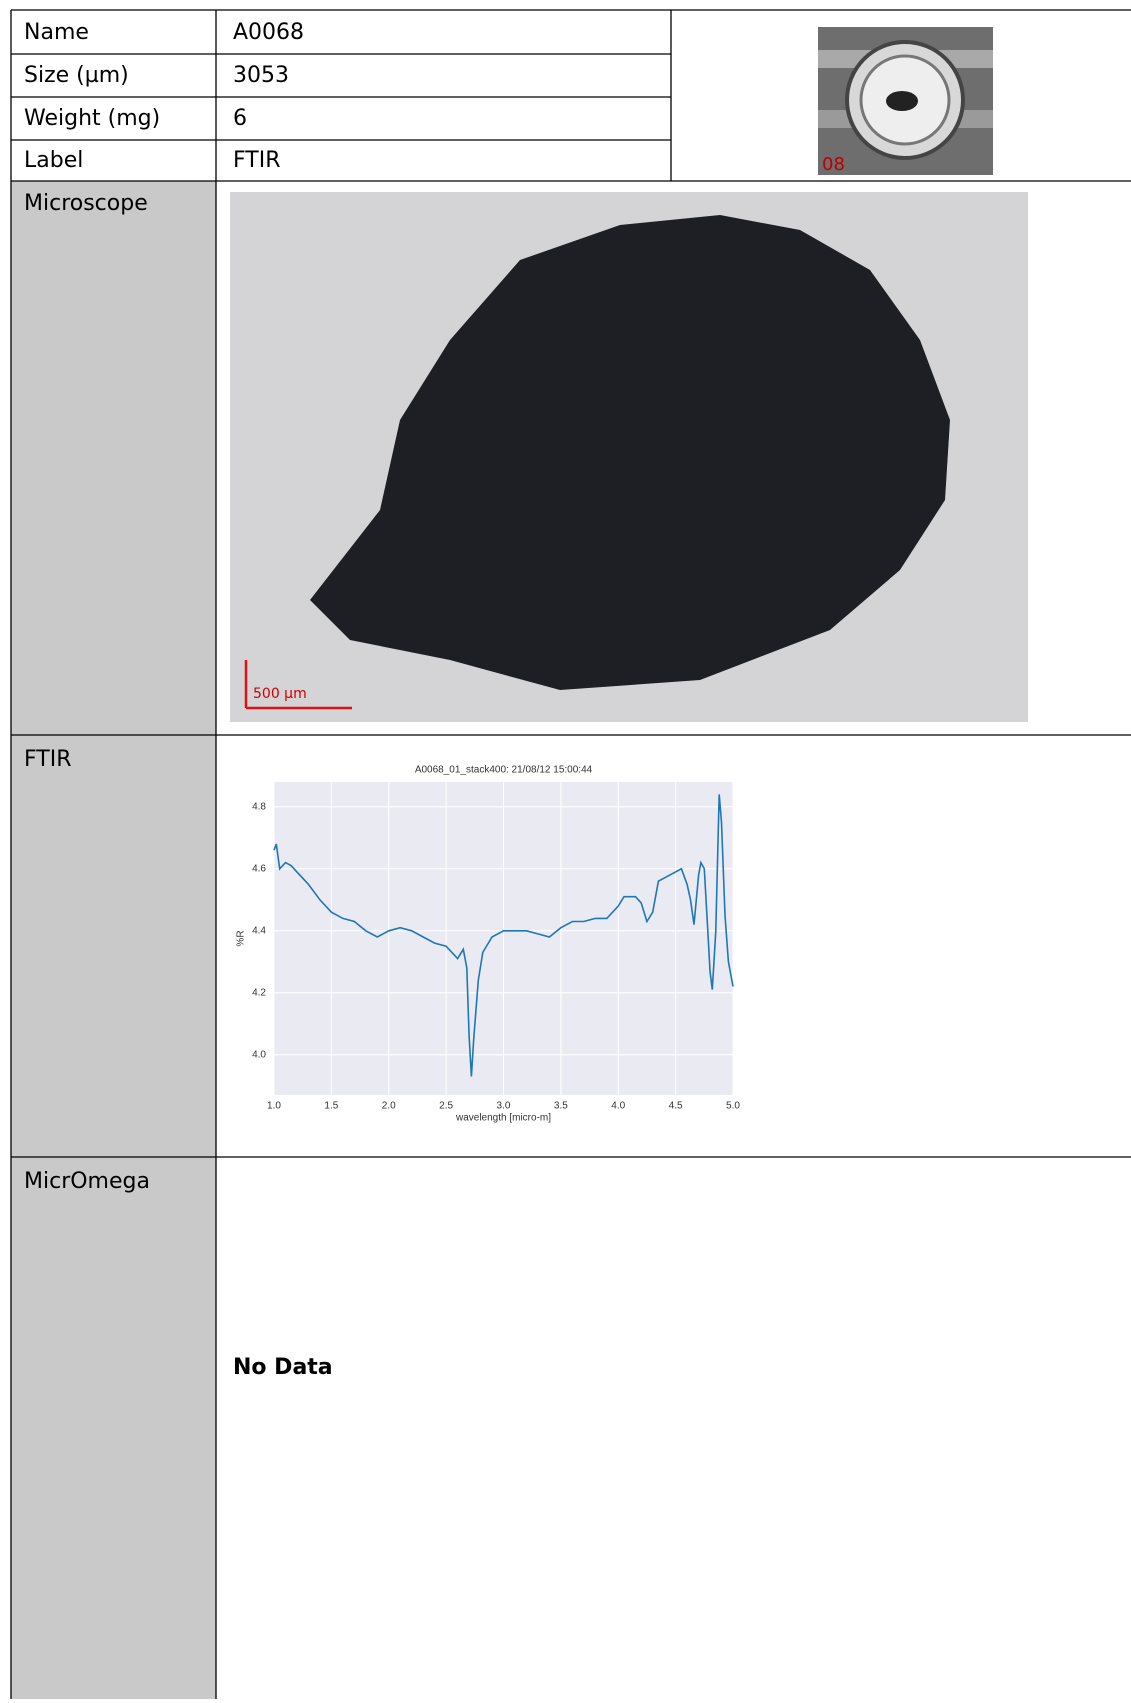  What do you see at coordinates (268, 32) in the screenshot?
I see `cell-value: A0068` at bounding box center [268, 32].